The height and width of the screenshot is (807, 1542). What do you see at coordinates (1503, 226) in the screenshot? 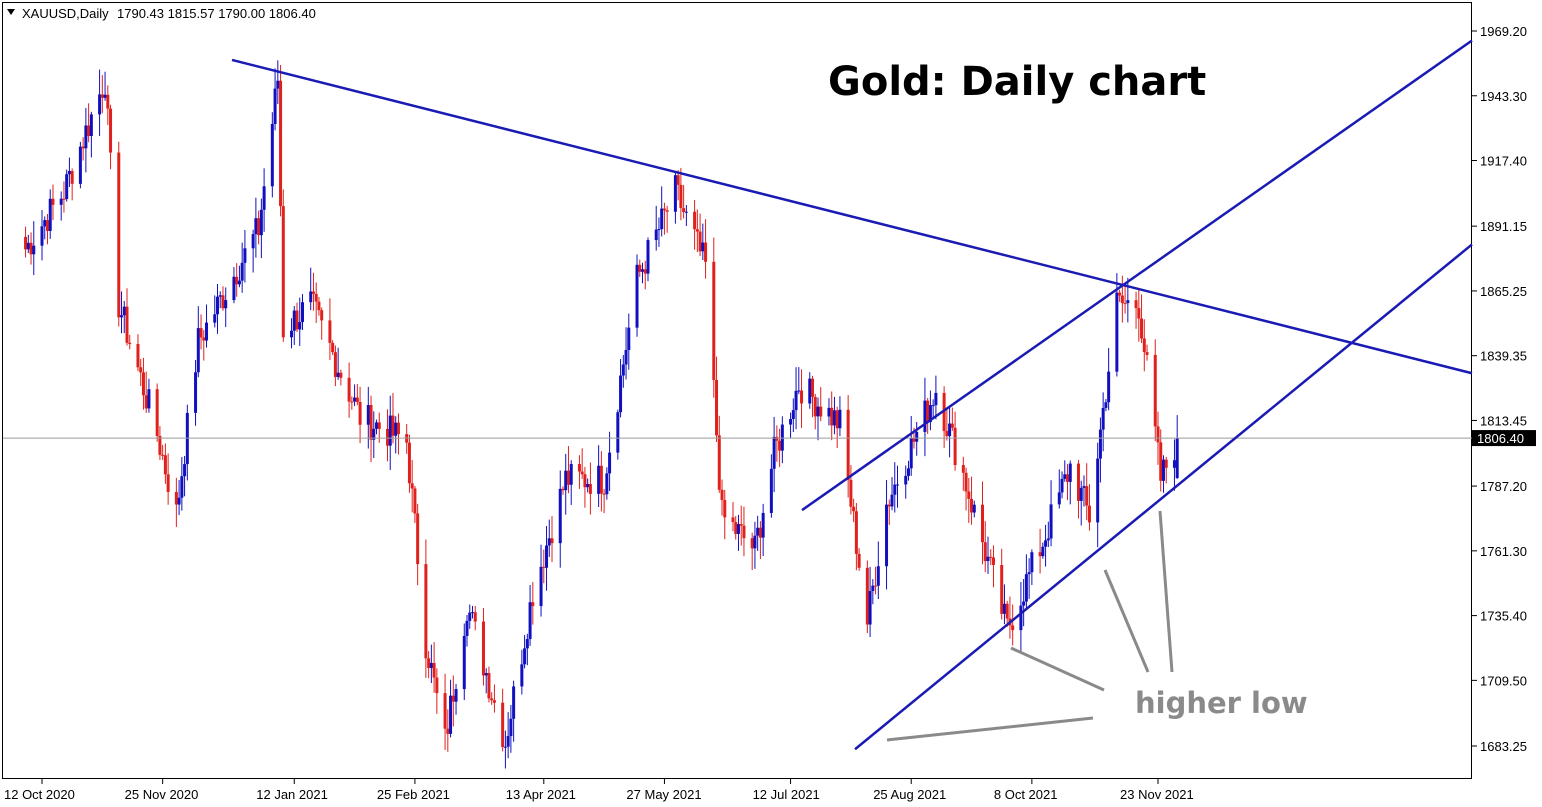
I see `y-tick-label: 1891.15` at bounding box center [1503, 226].